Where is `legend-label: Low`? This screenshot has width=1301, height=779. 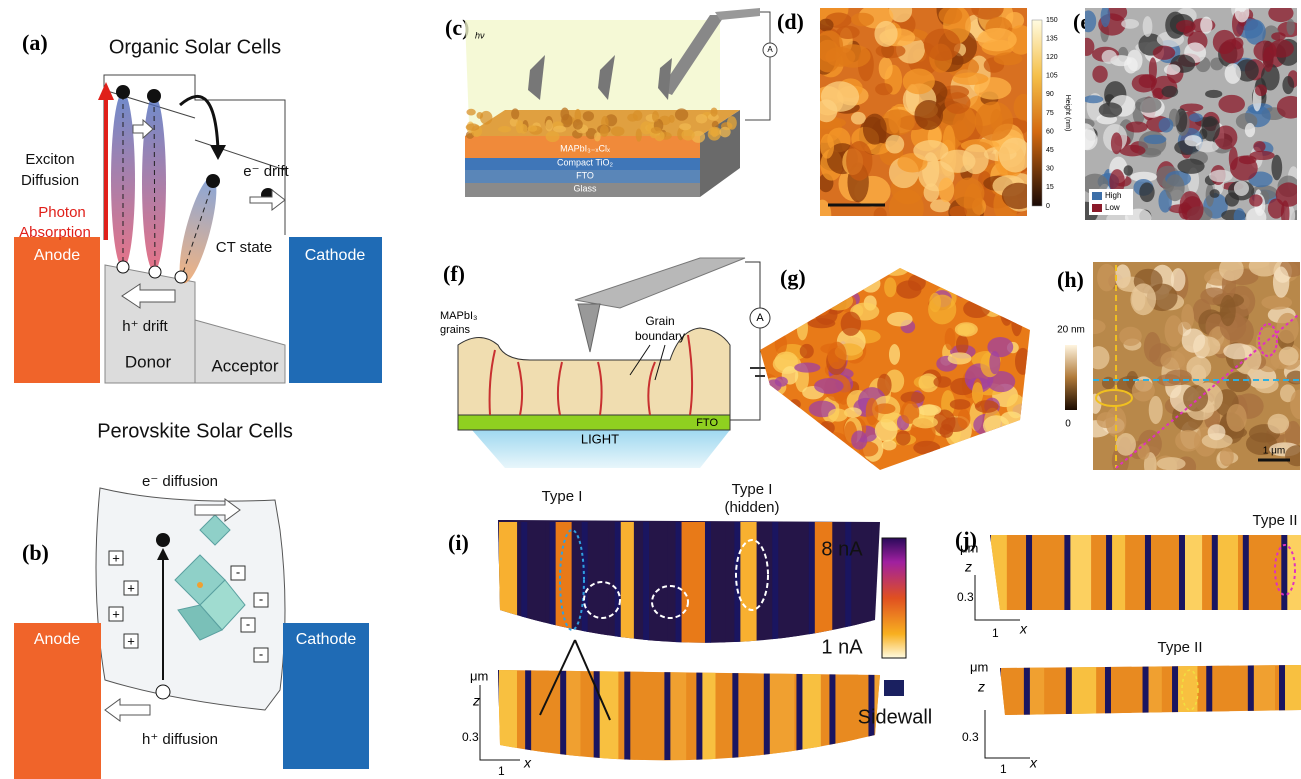 legend-label: Low is located at coordinates (1112, 207).